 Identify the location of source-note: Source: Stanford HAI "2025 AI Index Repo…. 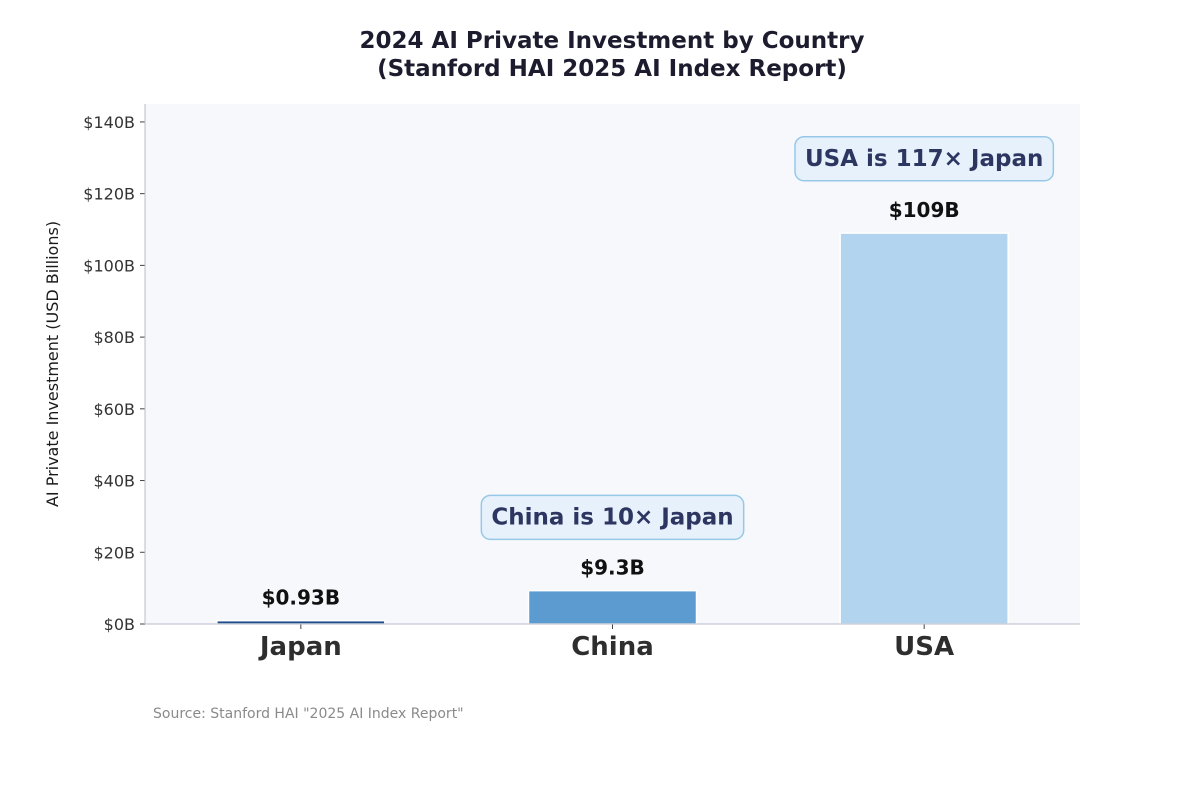
(308, 714).